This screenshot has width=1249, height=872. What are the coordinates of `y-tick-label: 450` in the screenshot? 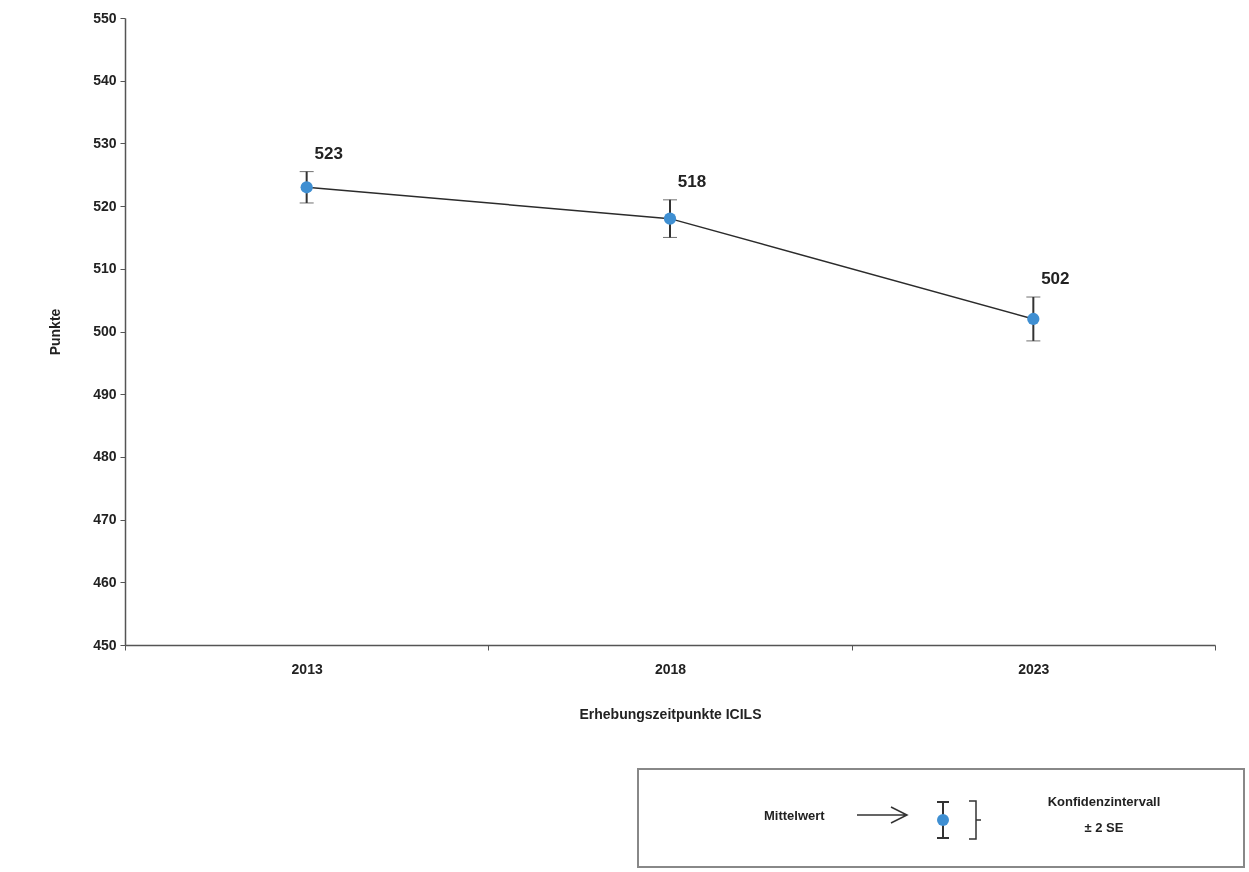 It's located at (105, 644).